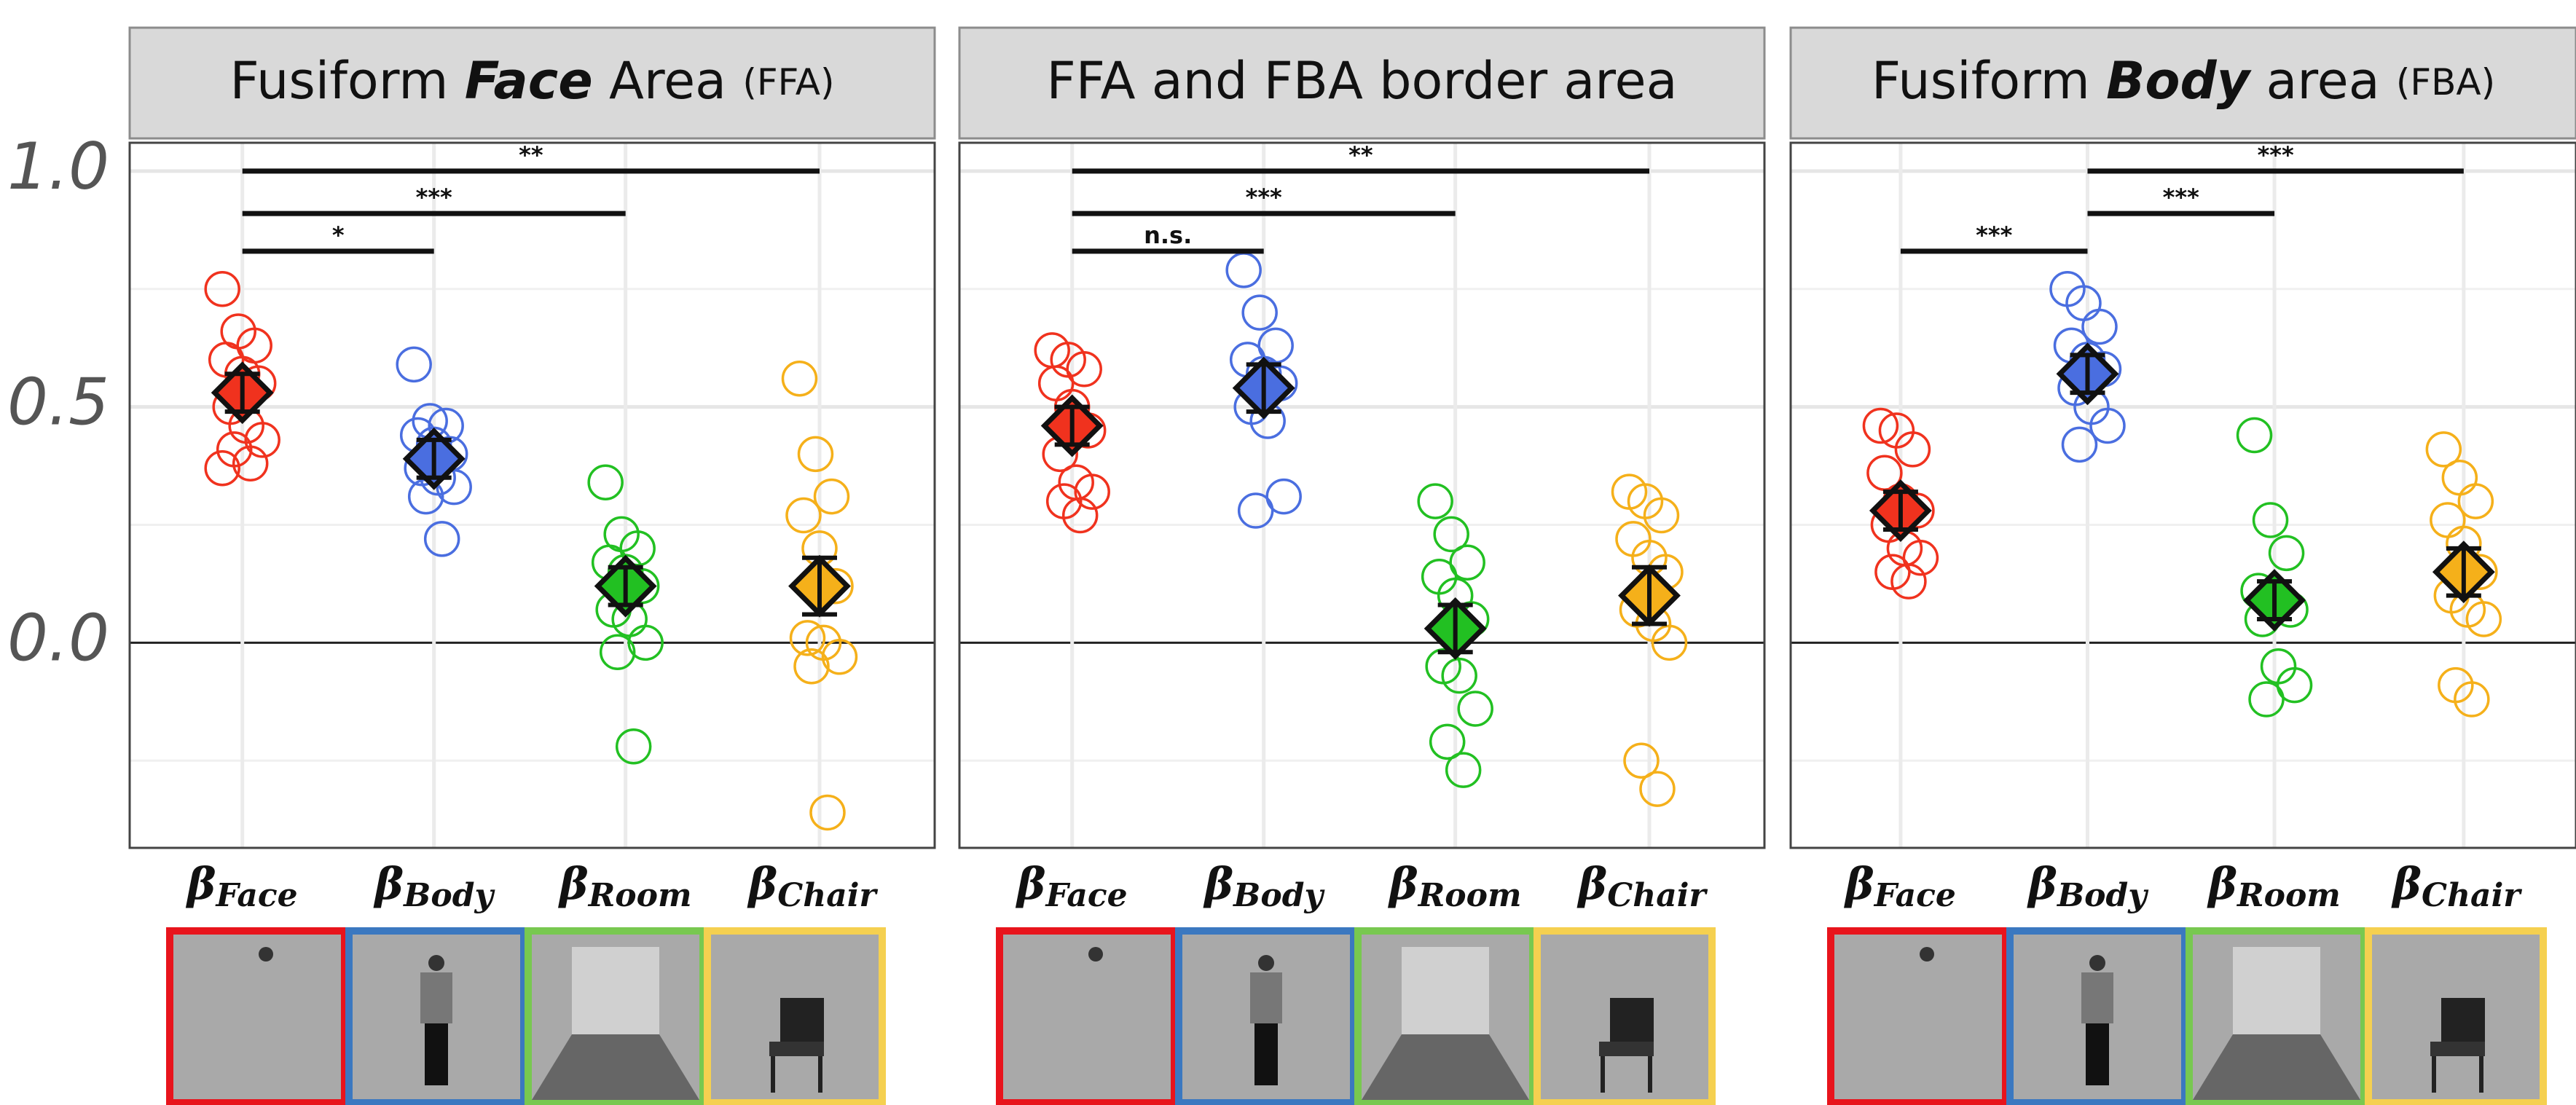 This screenshot has width=2576, height=1105. I want to click on title-part: (FFA), so click(788, 82).